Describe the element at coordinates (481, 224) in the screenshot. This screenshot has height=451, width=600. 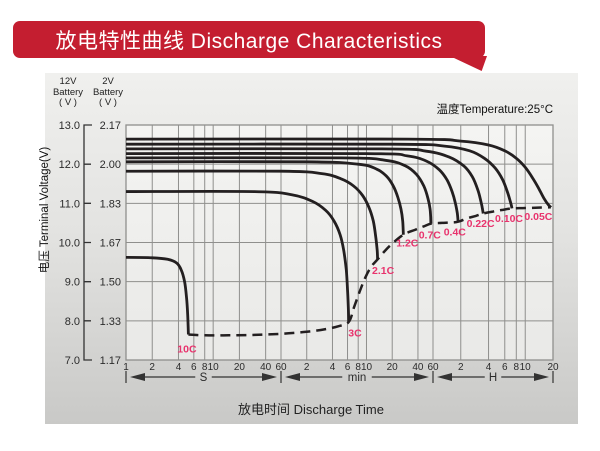
I see `curve-label-0.22C: 0.22C` at that location.